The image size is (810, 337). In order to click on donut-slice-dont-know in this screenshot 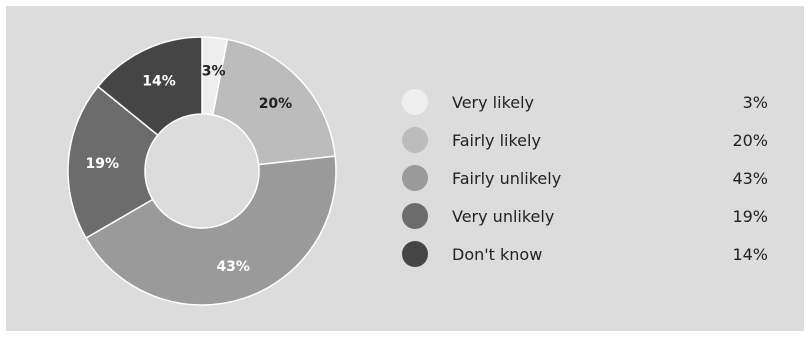, I will do `click(149, 86)`.